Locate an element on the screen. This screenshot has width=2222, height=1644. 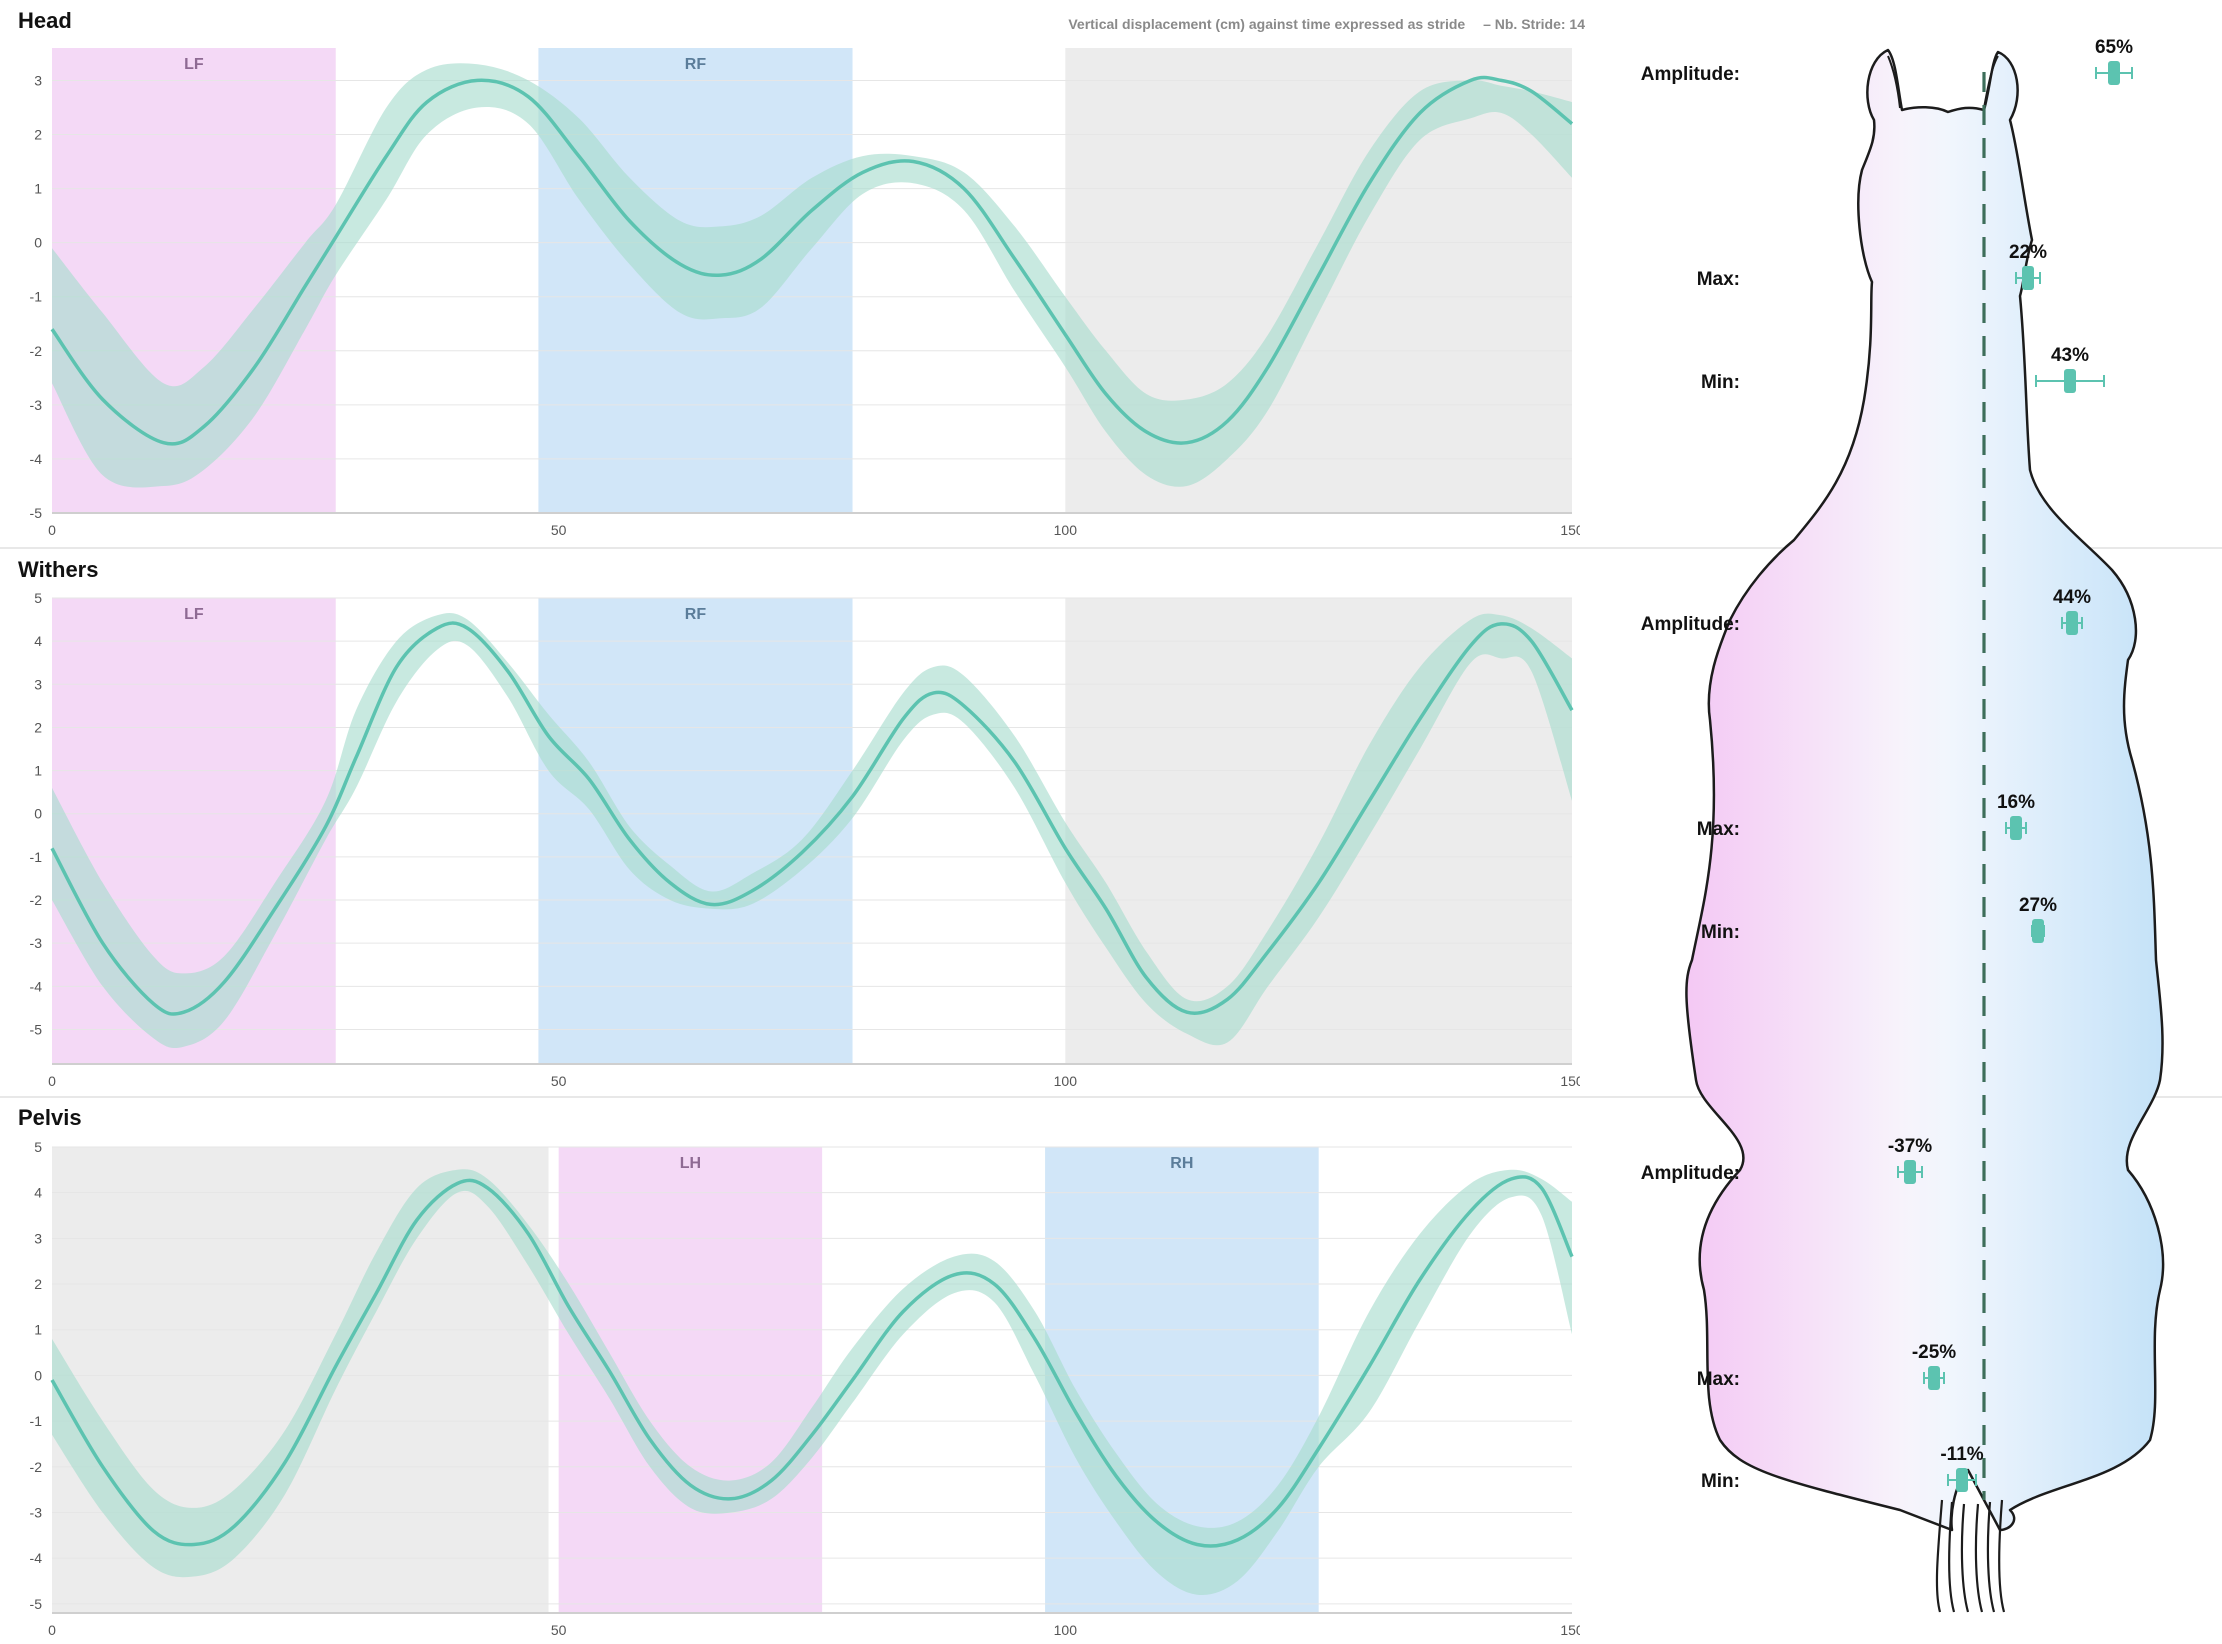
tail is located at coordinates (1970, 1556).